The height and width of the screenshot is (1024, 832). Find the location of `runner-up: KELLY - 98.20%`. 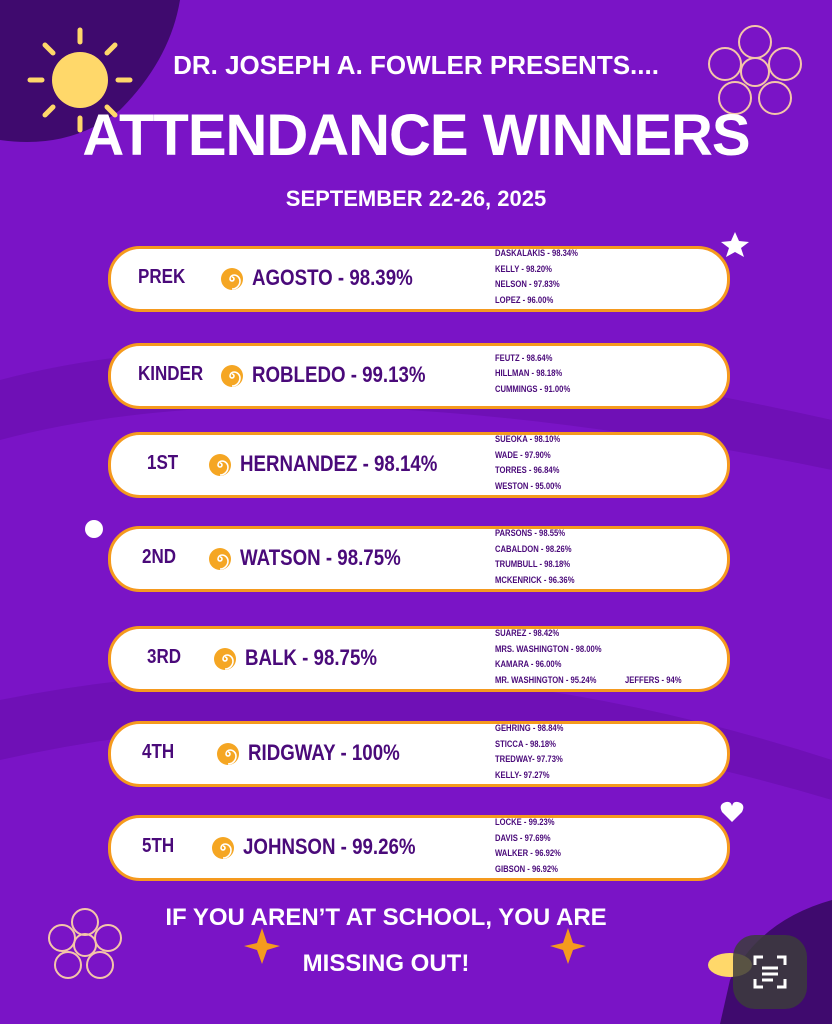

runner-up: KELLY - 98.20% is located at coordinates (523, 268).